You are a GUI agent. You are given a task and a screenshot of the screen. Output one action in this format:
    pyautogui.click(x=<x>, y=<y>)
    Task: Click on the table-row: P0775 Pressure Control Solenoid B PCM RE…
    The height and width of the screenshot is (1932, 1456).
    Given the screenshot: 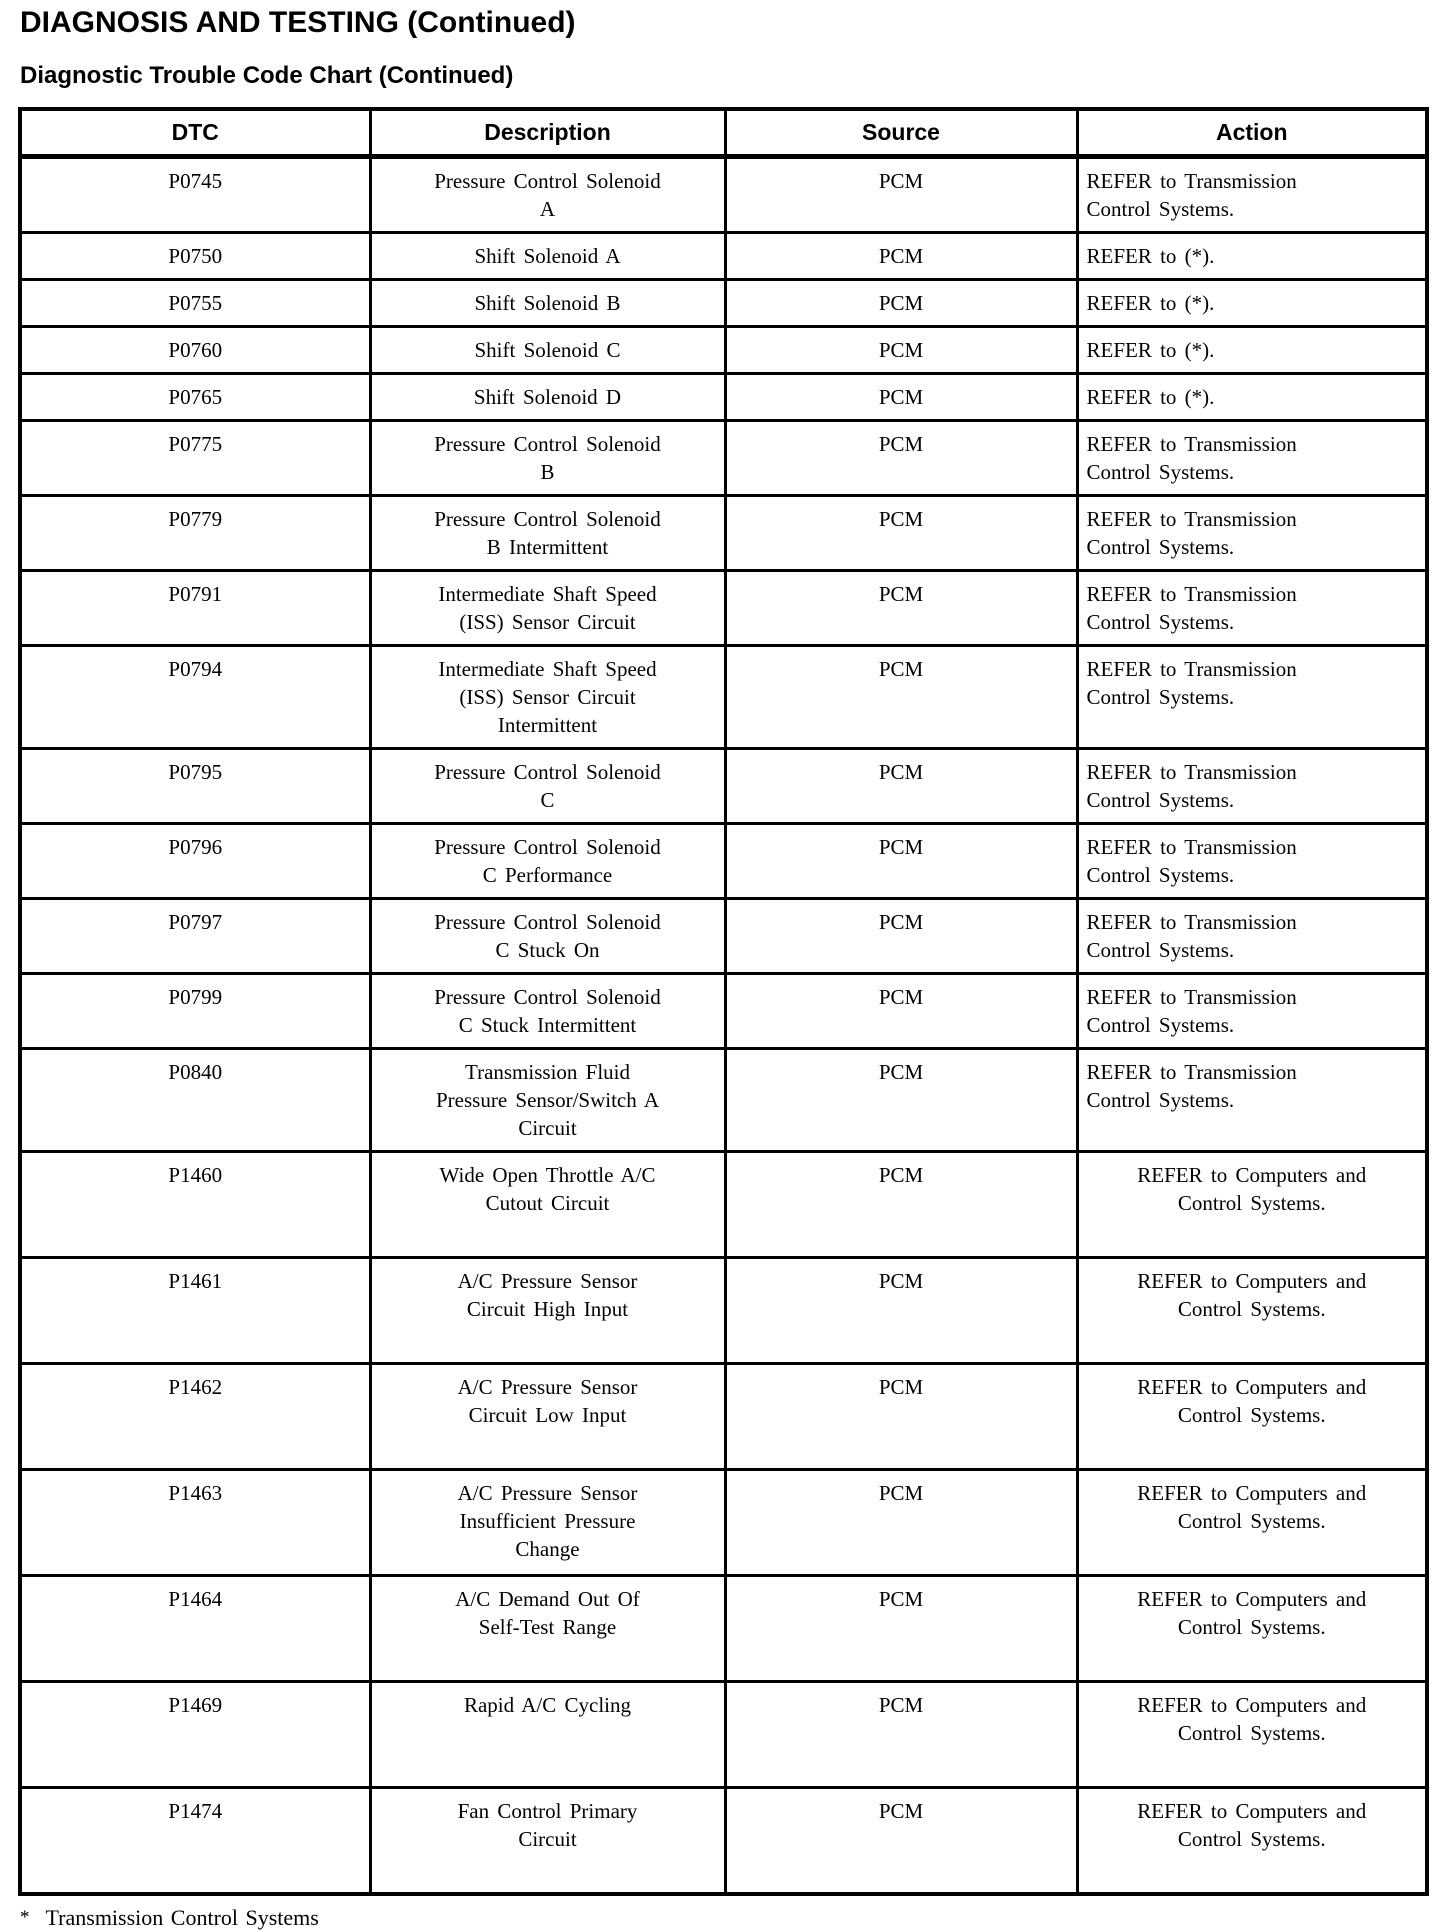 What is the action you would take?
    pyautogui.click(x=723, y=458)
    